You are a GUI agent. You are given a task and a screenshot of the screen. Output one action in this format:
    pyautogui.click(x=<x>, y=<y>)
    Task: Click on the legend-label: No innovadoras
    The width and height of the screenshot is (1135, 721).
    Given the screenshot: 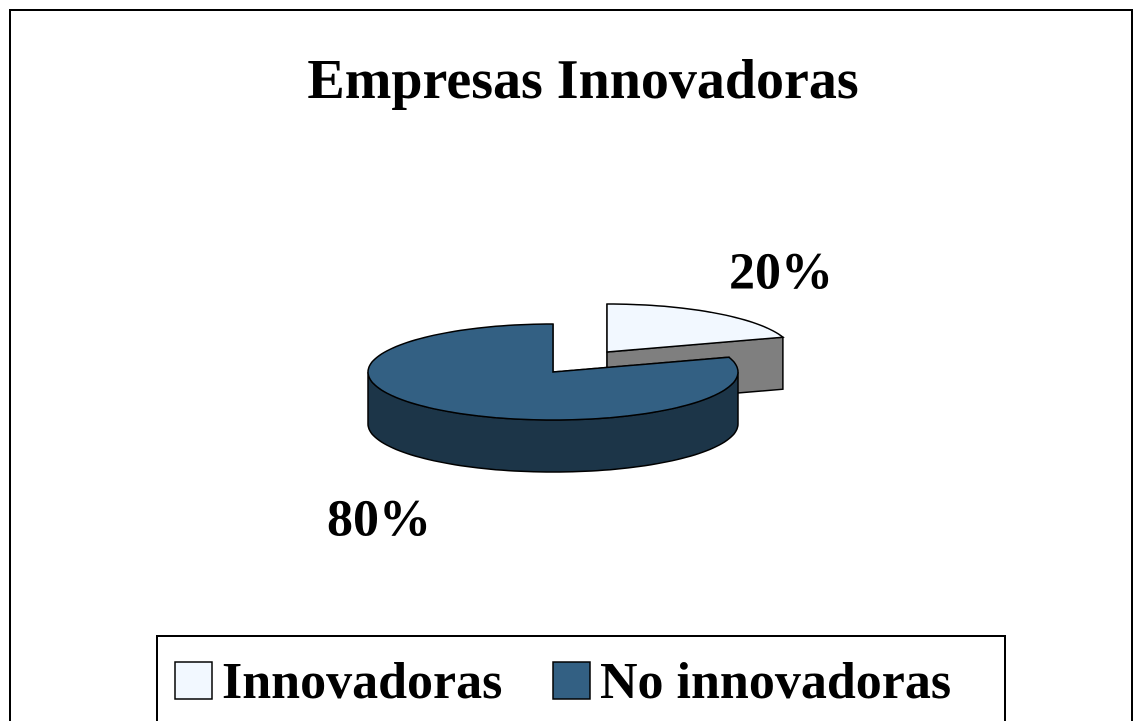 What is the action you would take?
    pyautogui.click(x=775, y=681)
    